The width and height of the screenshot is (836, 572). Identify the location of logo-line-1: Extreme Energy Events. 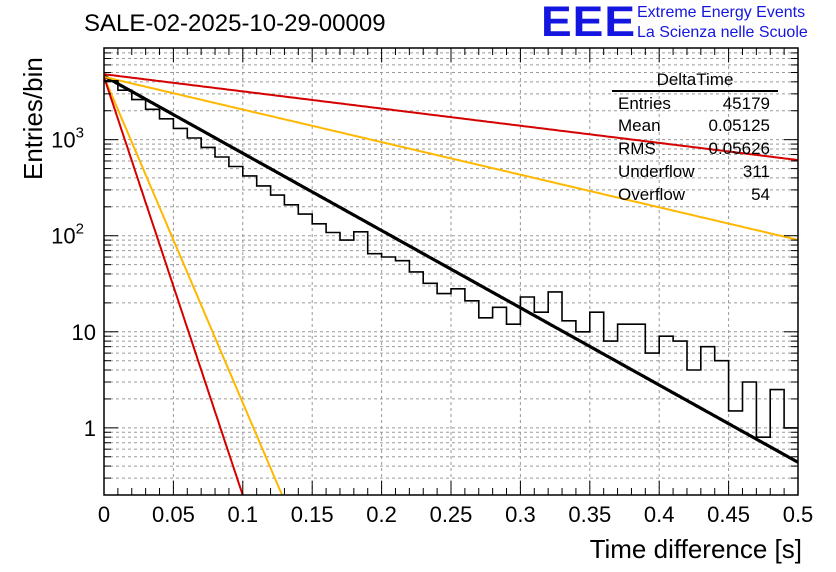
(721, 12).